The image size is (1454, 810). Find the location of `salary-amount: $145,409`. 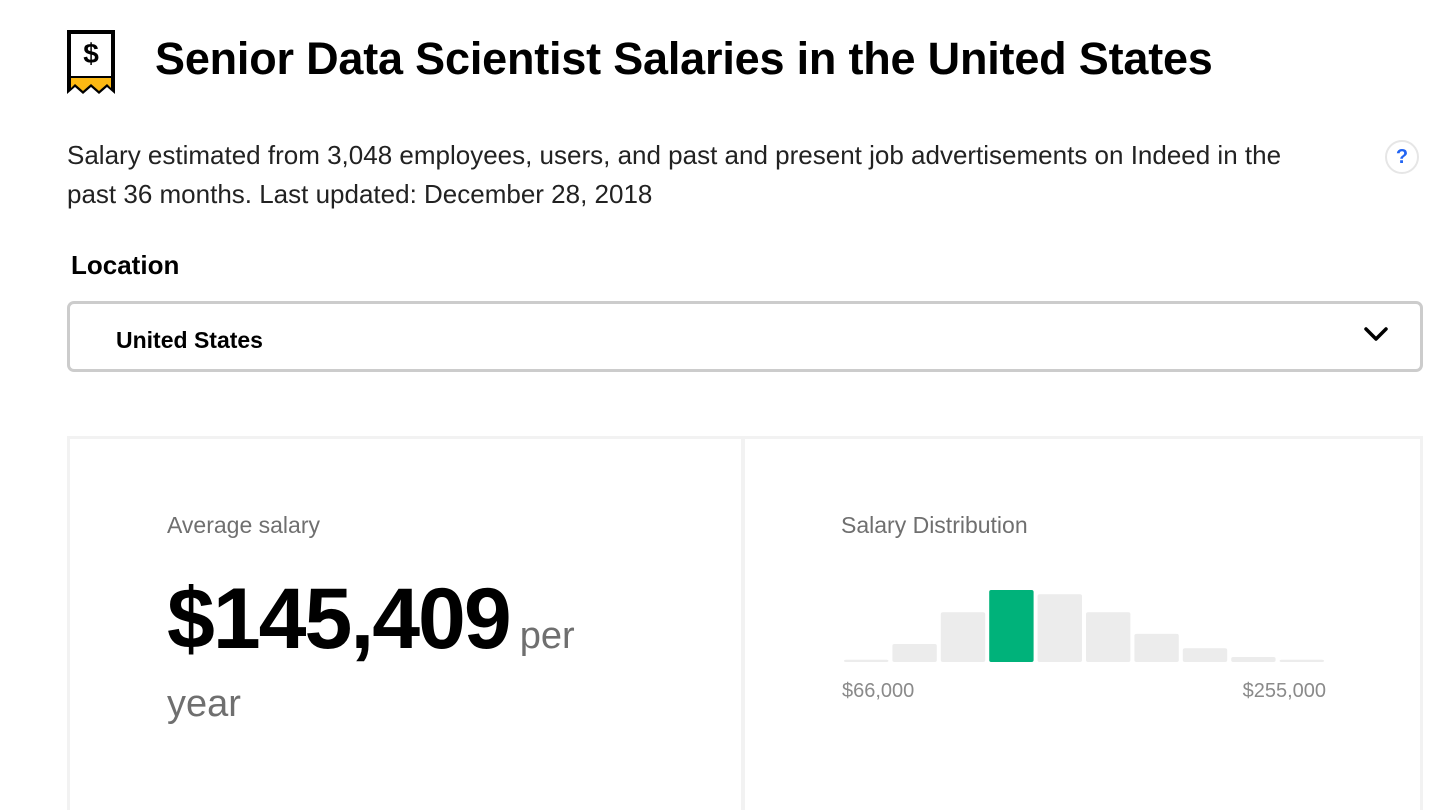

salary-amount: $145,409 is located at coordinates (339, 619).